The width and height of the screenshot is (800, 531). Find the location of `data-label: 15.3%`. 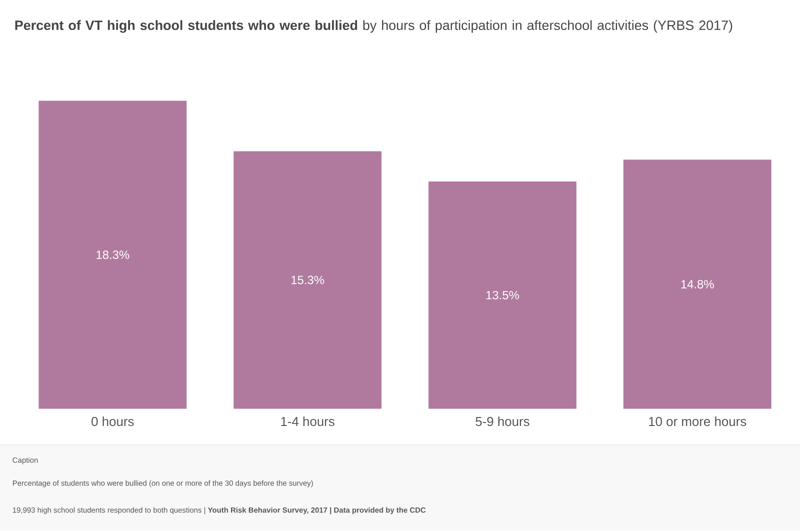

data-label: 15.3% is located at coordinates (308, 280).